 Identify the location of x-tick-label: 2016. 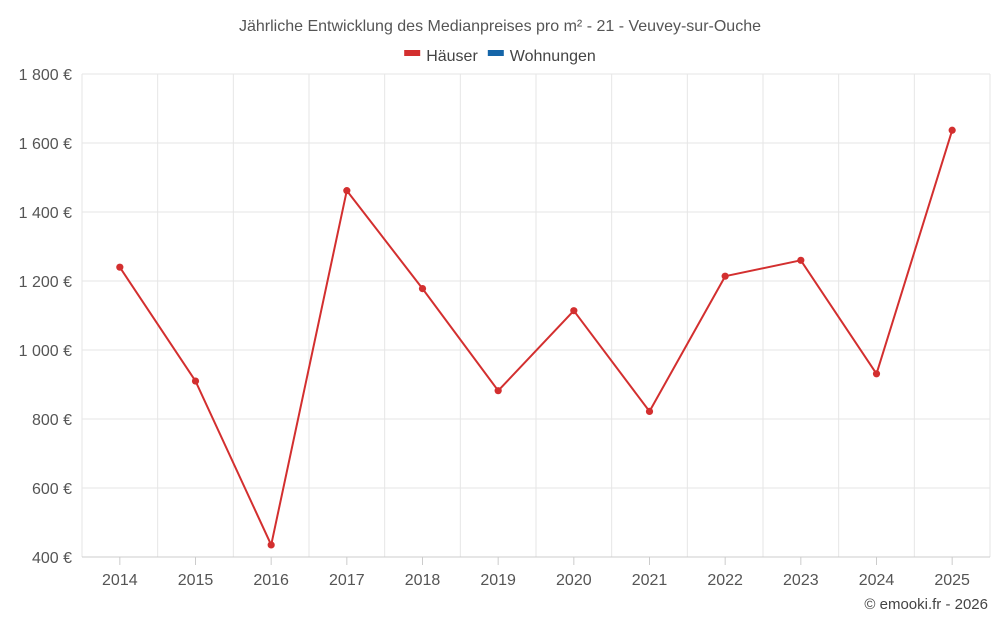
(271, 580).